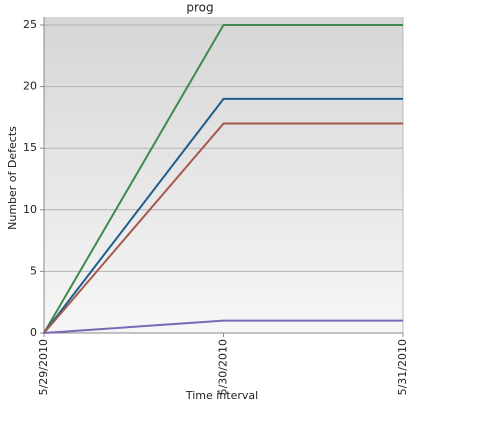 Image resolution: width=483 pixels, height=428 pixels. Describe the element at coordinates (30, 209) in the screenshot. I see `y-tick-label: 10` at that location.